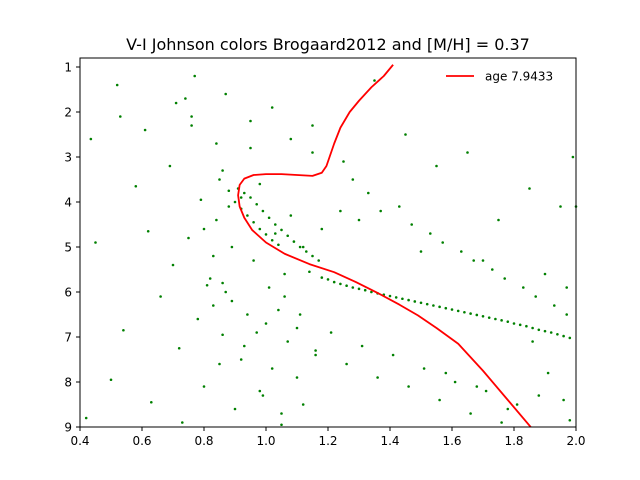  What do you see at coordinates (513, 441) in the screenshot?
I see `x-tick-label: 1.8` at bounding box center [513, 441].